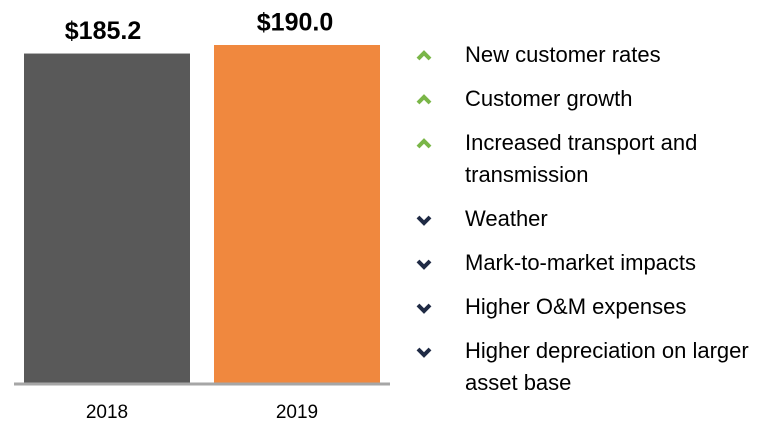 Image resolution: width=763 pixels, height=424 pixels. What do you see at coordinates (581, 262) in the screenshot?
I see `driver-text: Mark-to-market impacts` at bounding box center [581, 262].